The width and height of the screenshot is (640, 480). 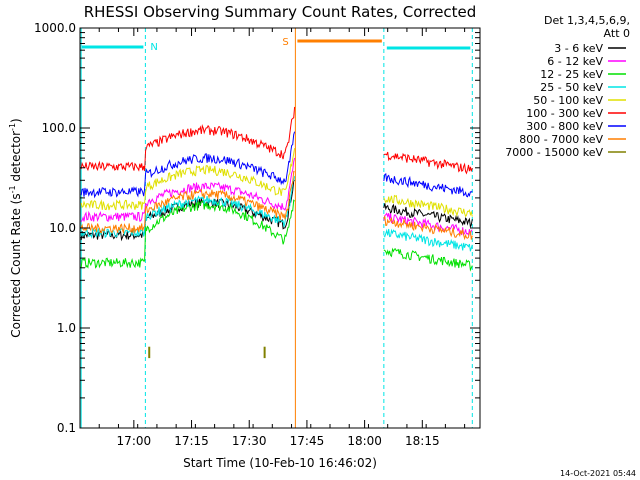 I want to click on legend-label: 800 - 7000 keV, so click(x=561, y=139).